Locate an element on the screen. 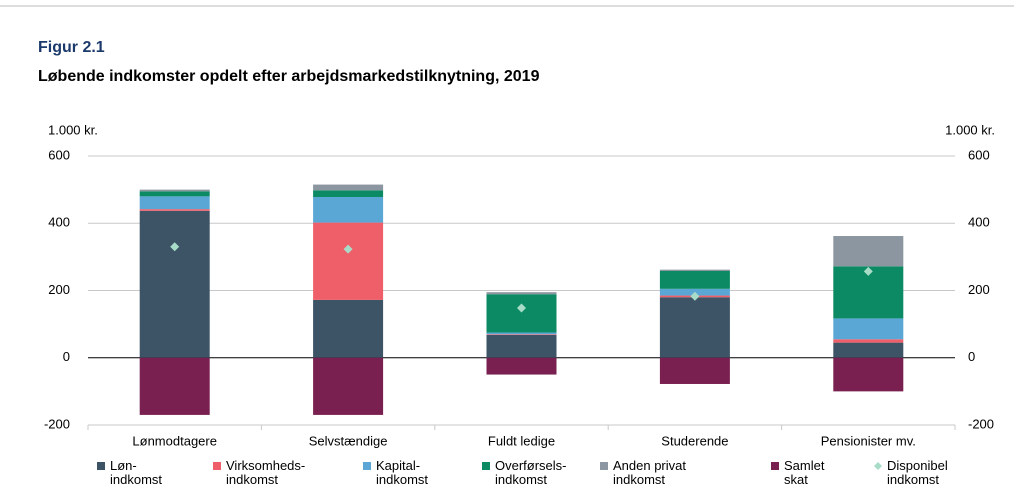 Image resolution: width=1014 pixels, height=503 pixels. legend-label: Løn- indkomst is located at coordinates (136, 472).